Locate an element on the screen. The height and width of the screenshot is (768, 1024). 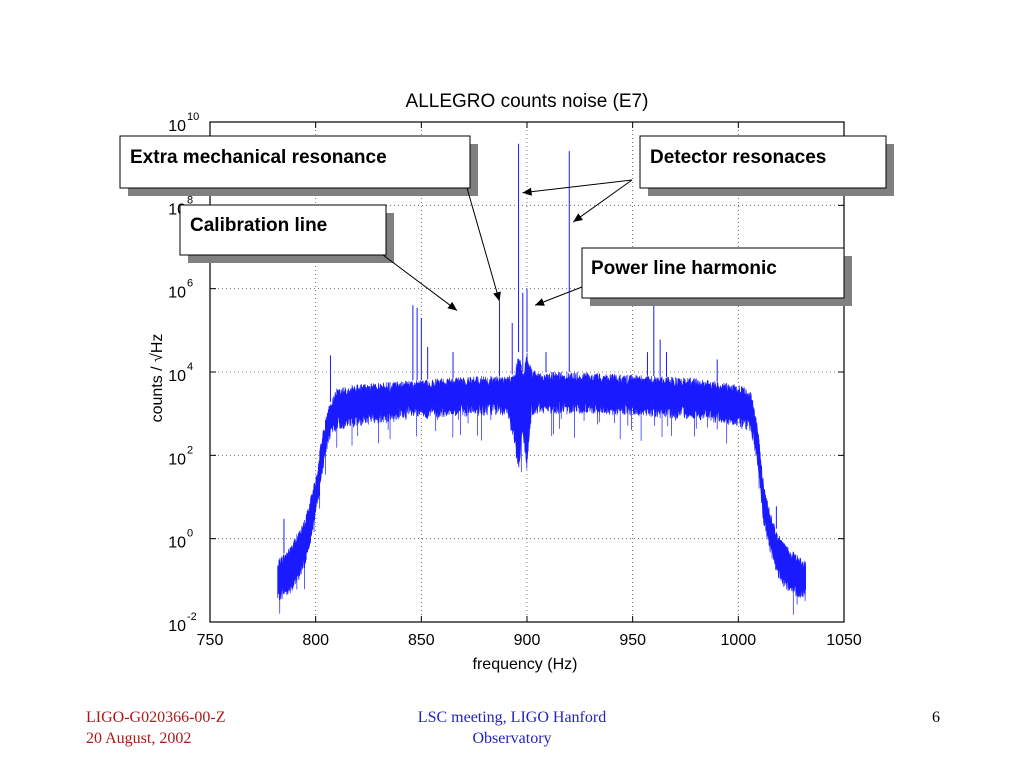
x-tick-label: 1000 is located at coordinates (739, 640).